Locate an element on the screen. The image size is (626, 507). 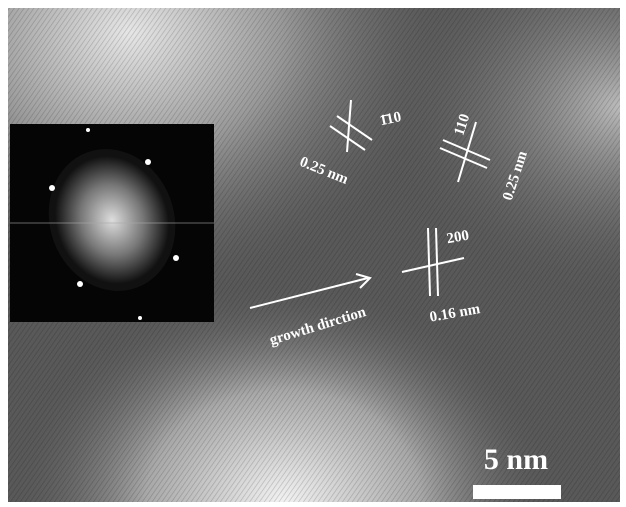
fft-inset is located at coordinates (112, 223).